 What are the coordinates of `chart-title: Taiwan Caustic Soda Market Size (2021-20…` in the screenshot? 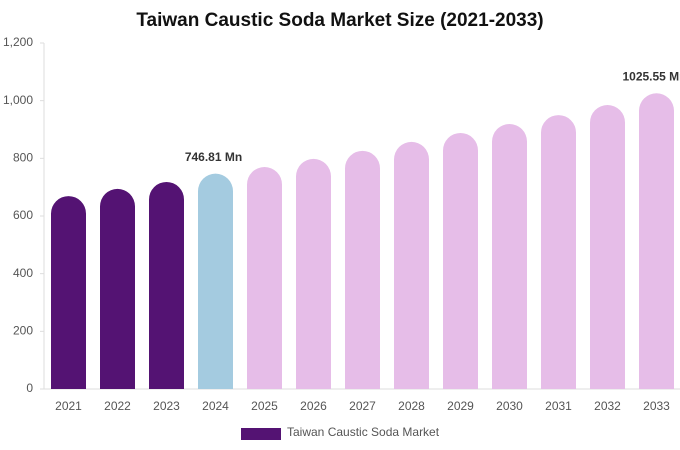 It's located at (339, 20).